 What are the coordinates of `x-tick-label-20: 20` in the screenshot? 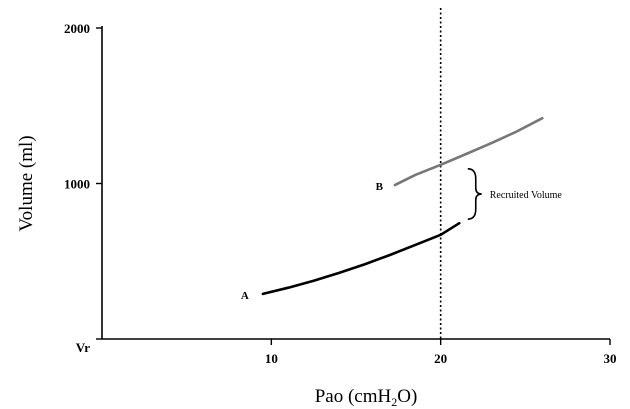 It's located at (440, 358).